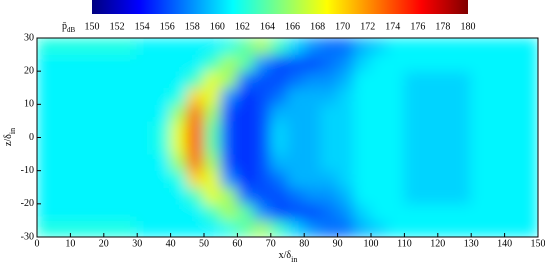 This screenshot has width=545, height=266. What do you see at coordinates (367, 26) in the screenshot?
I see `colorbar-tick-label: 172` at bounding box center [367, 26].